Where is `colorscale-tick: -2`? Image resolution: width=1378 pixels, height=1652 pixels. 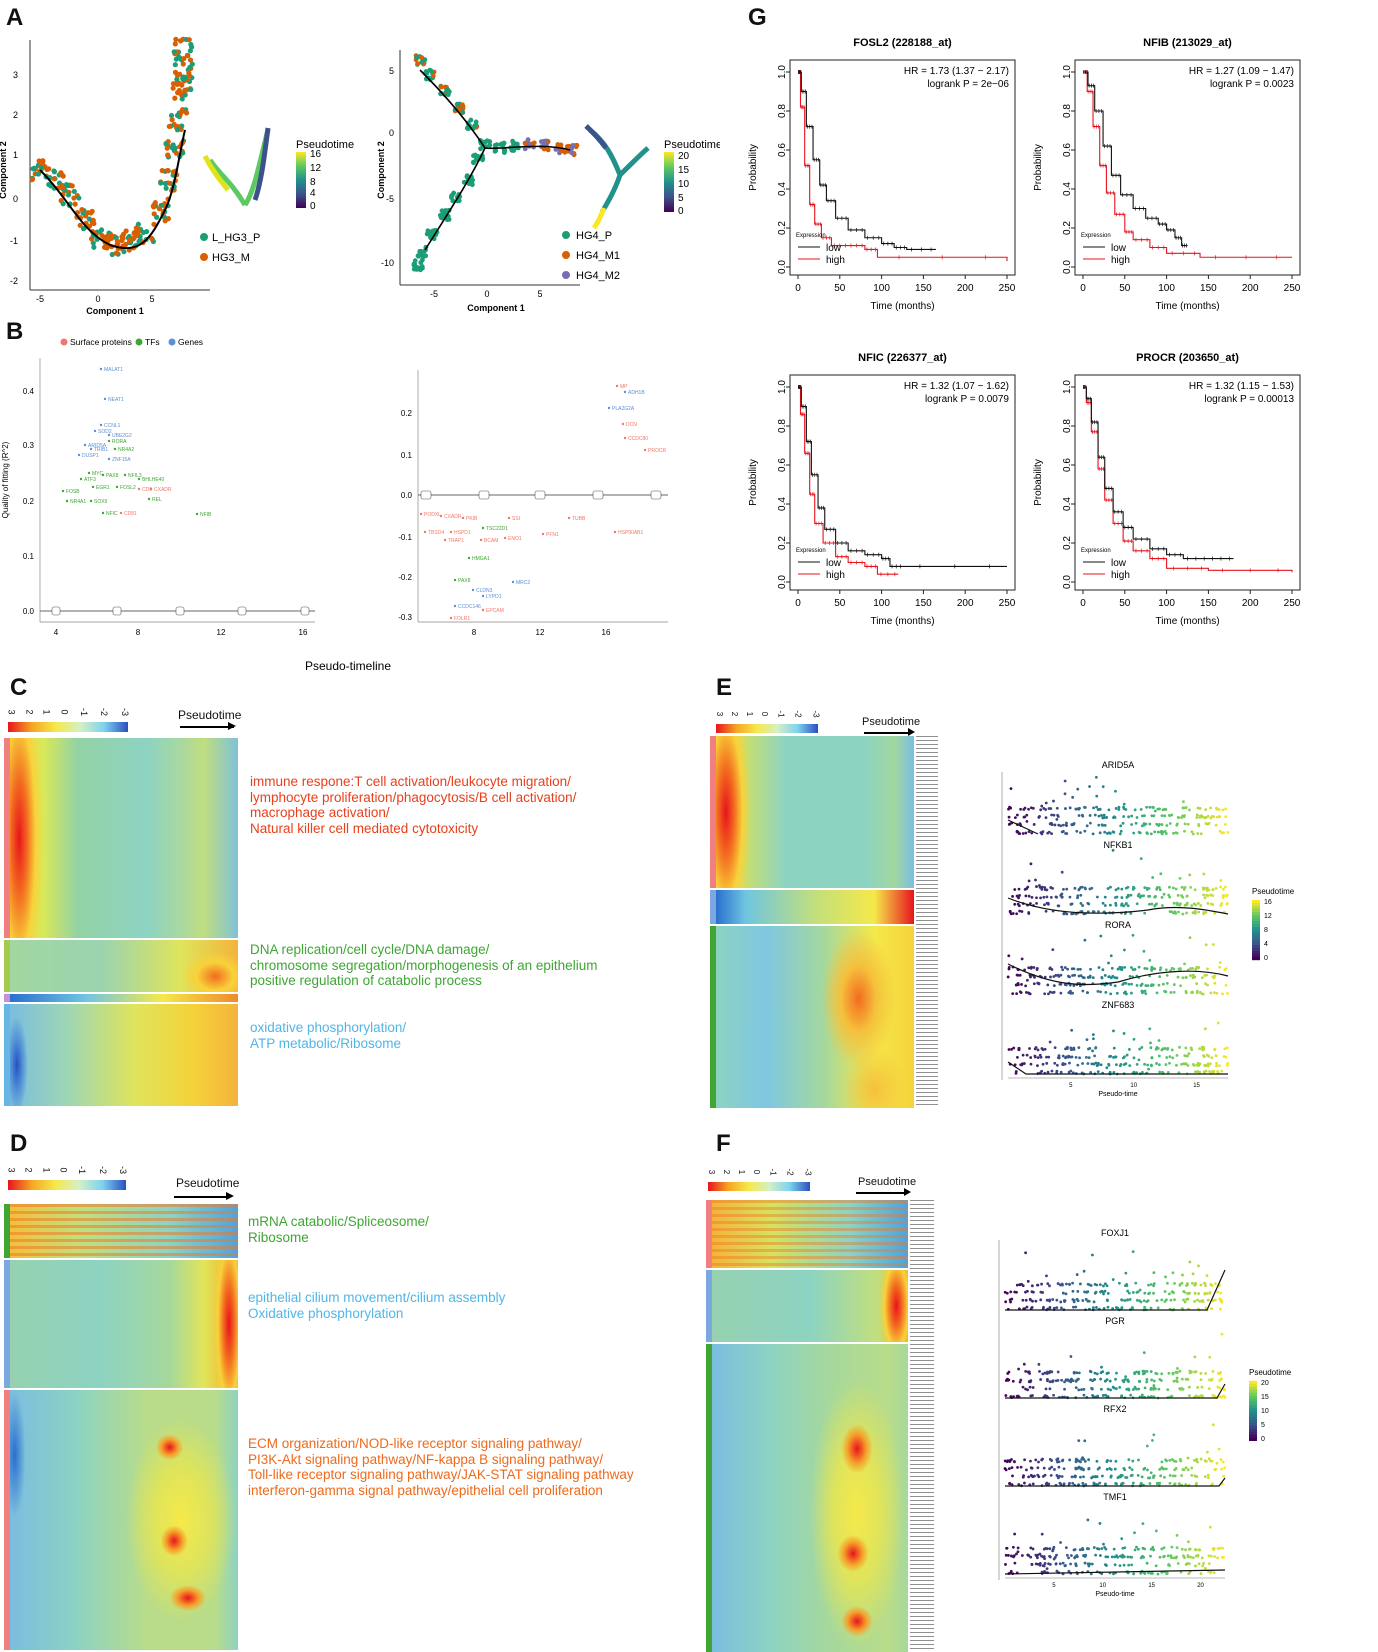
colorscale-tick: -2 is located at coordinates (104, 712).